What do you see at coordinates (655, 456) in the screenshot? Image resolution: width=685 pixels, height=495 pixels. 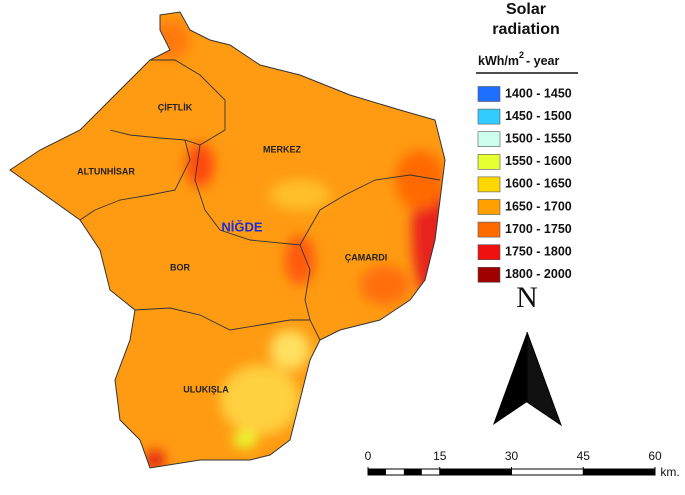 I see `scale-tick-label: 60` at bounding box center [655, 456].